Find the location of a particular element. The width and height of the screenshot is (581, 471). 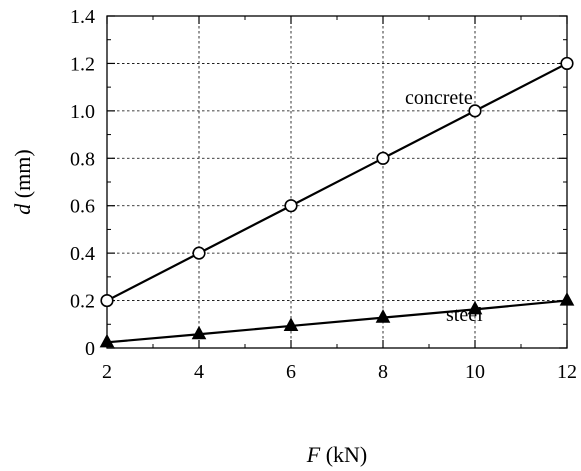

series-label-steel: steel is located at coordinates (464, 315).